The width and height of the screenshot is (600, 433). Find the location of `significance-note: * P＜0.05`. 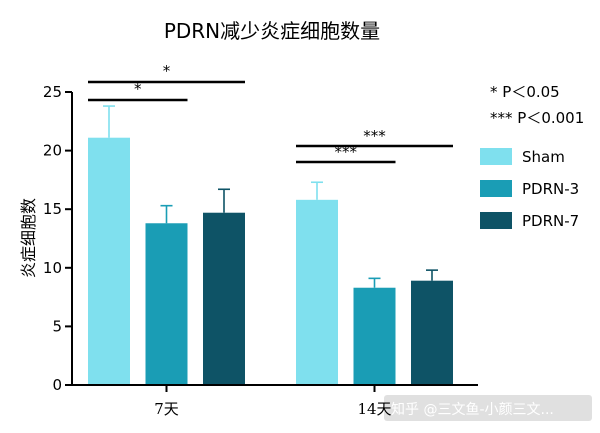

significance-note: * P＜0.05 is located at coordinates (525, 92).